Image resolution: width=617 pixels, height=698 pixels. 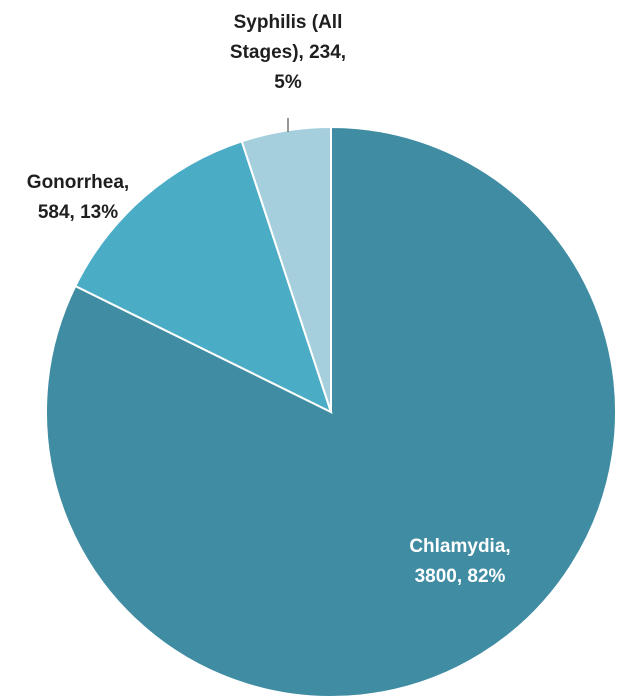 I want to click on data-label-line: Stages), 234,, so click(x=288, y=52).